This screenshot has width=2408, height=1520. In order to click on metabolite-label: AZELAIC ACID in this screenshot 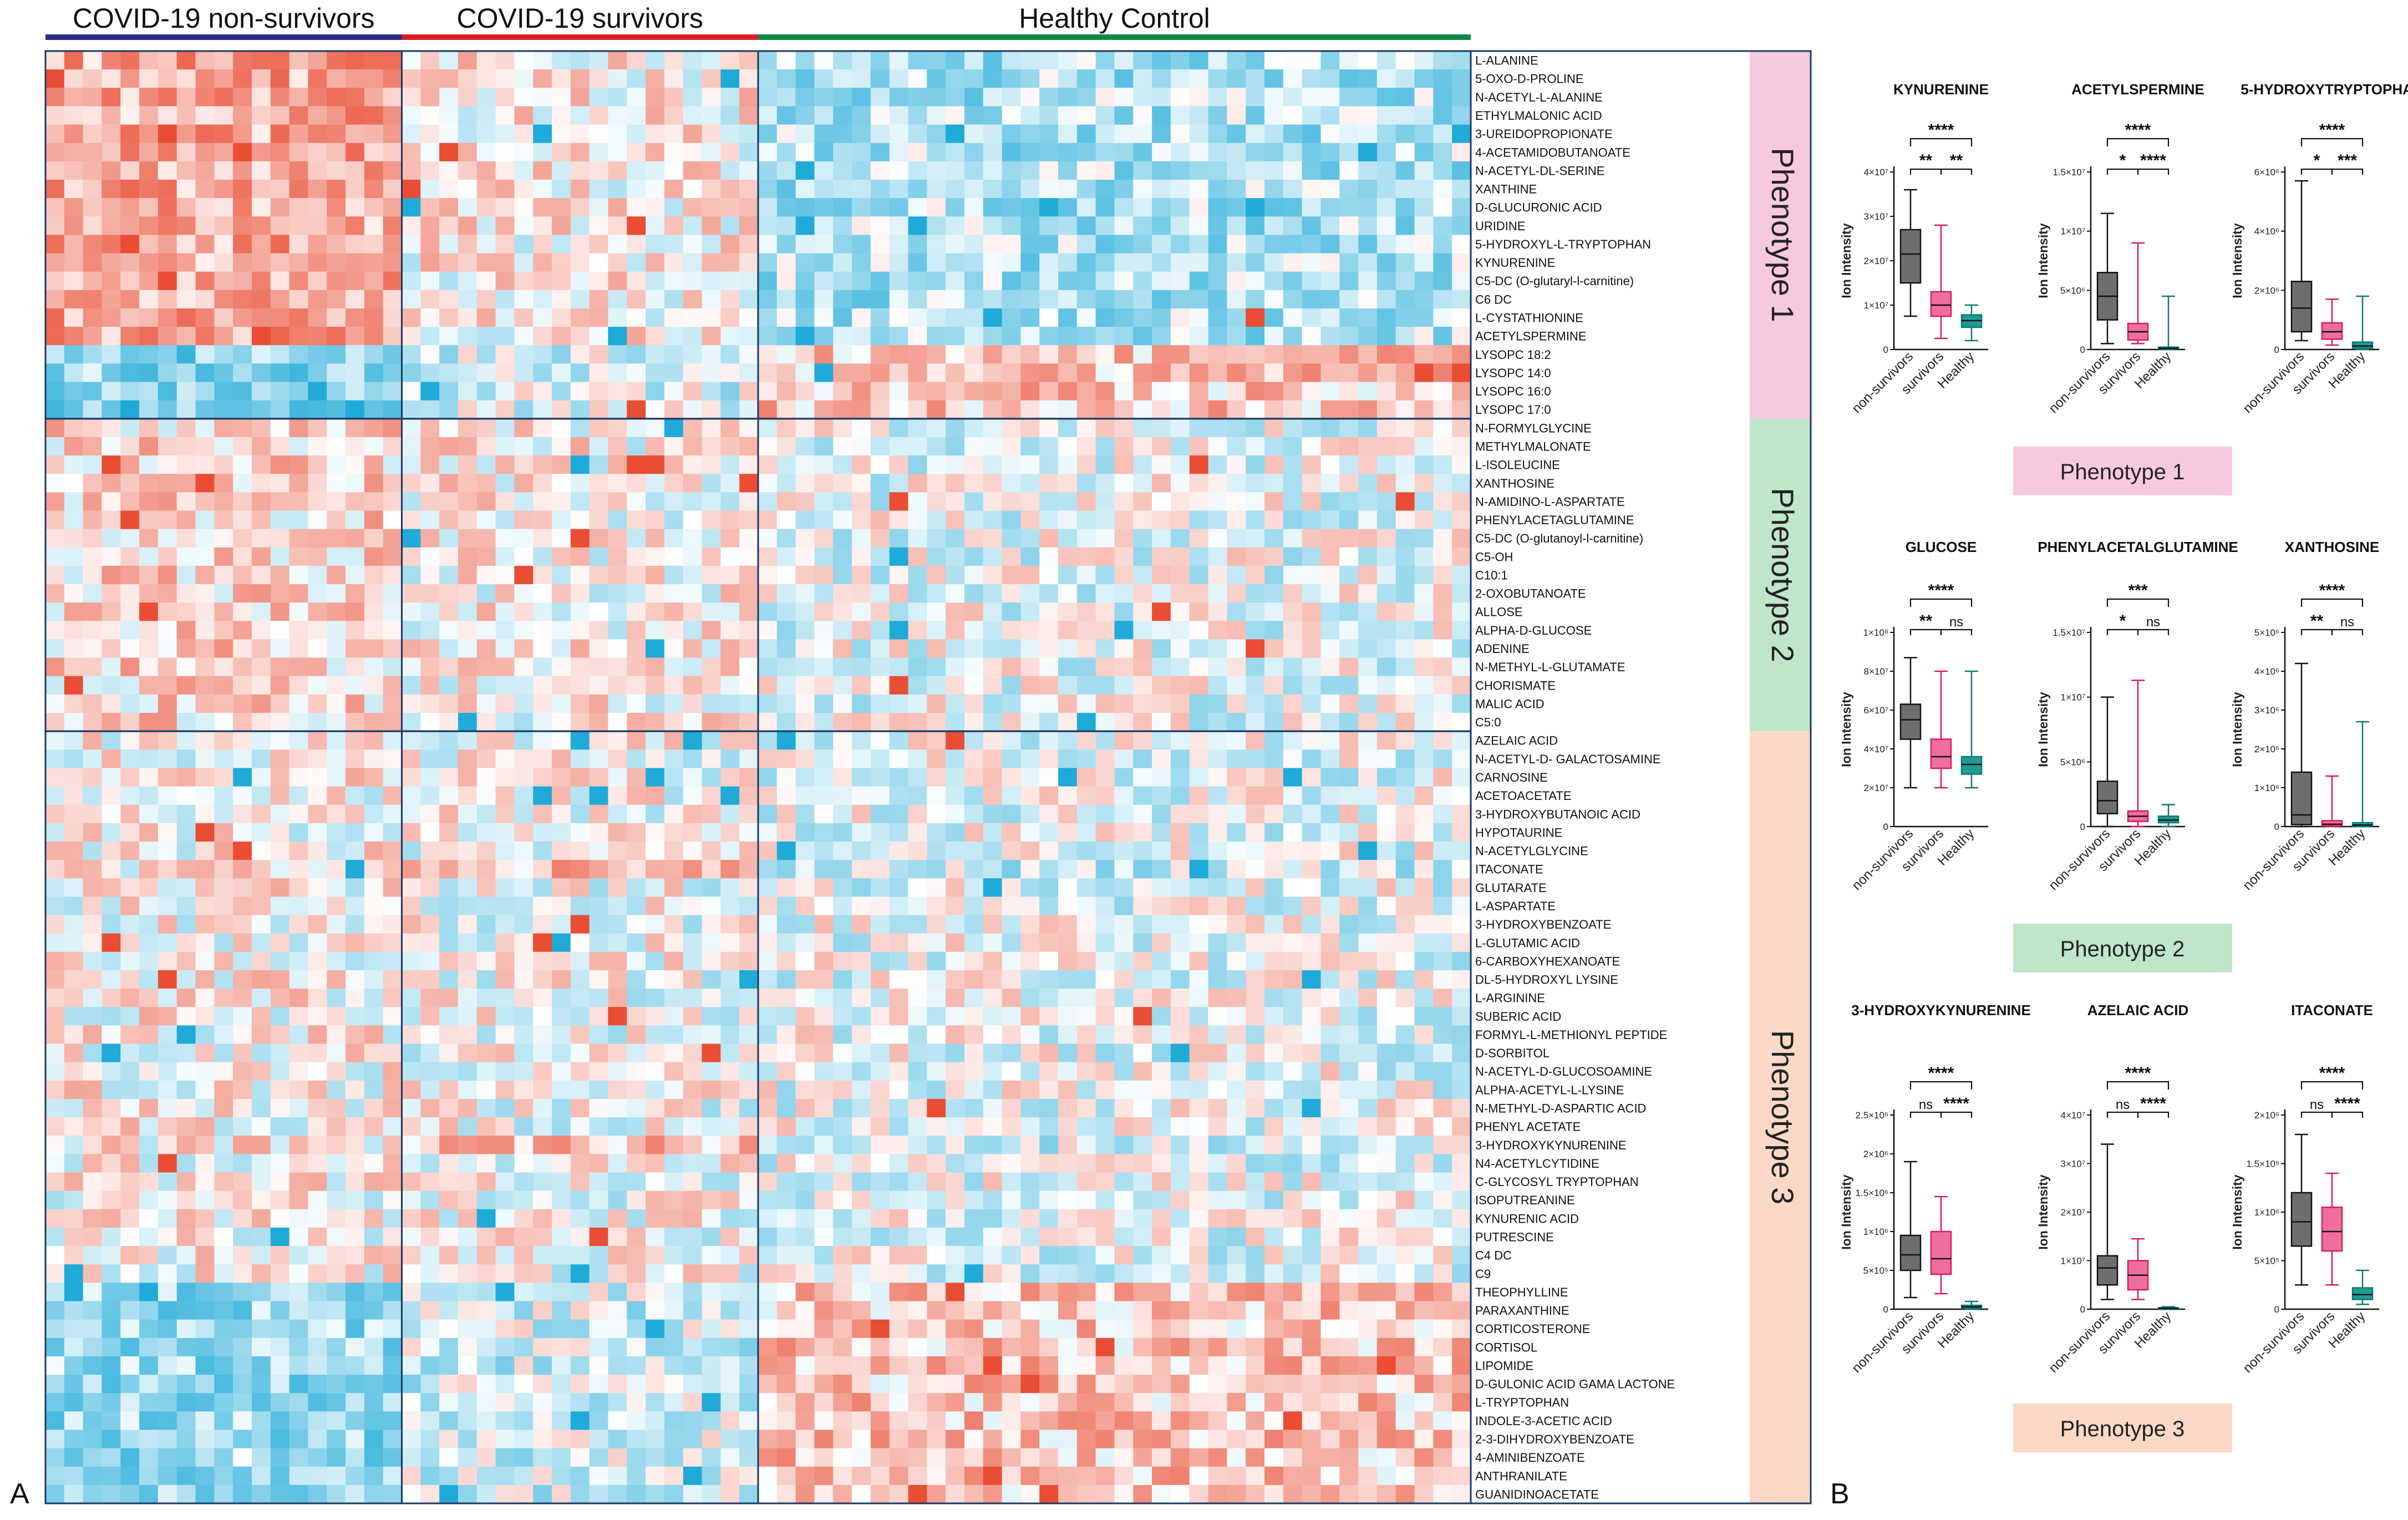, I will do `click(1516, 741)`.